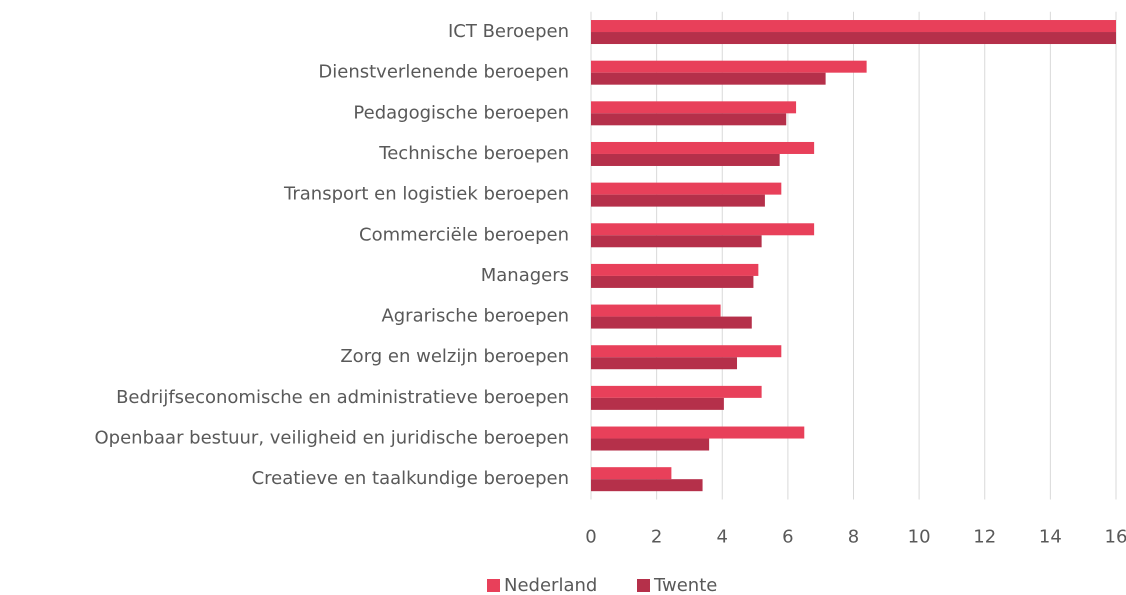  I want to click on x-tick-label: 6, so click(787, 537).